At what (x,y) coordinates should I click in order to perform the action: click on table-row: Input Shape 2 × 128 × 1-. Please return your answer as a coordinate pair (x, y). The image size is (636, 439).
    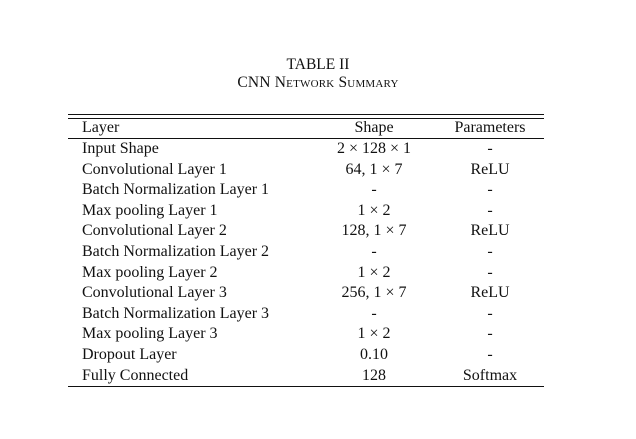
    Looking at the image, I should click on (306, 149).